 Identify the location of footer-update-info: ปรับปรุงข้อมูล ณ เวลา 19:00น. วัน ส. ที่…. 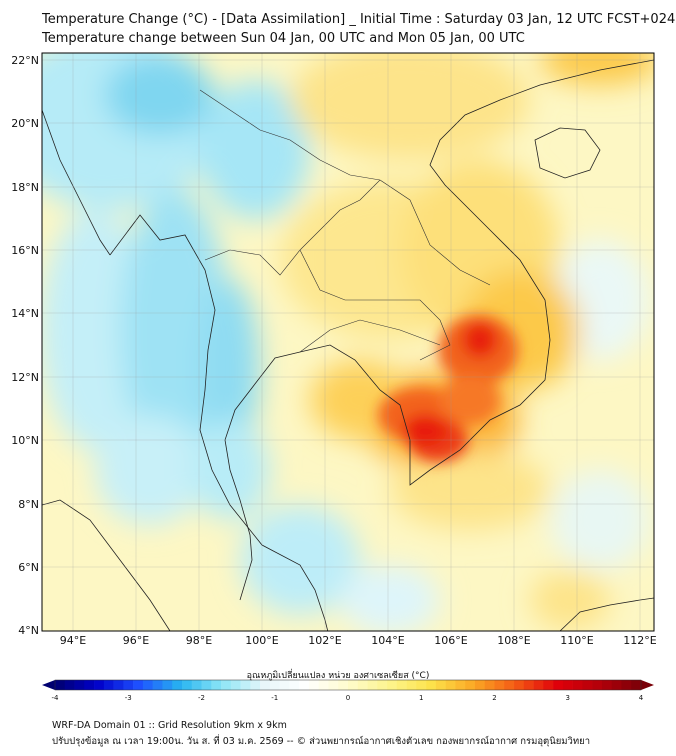
(321, 741).